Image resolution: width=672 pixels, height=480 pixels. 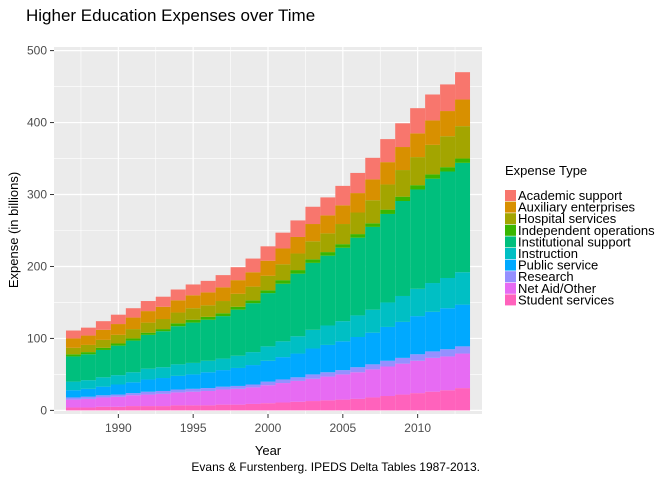 What do you see at coordinates (170, 15) in the screenshot?
I see `chart-title: Higher Education Expenses over Time` at bounding box center [170, 15].